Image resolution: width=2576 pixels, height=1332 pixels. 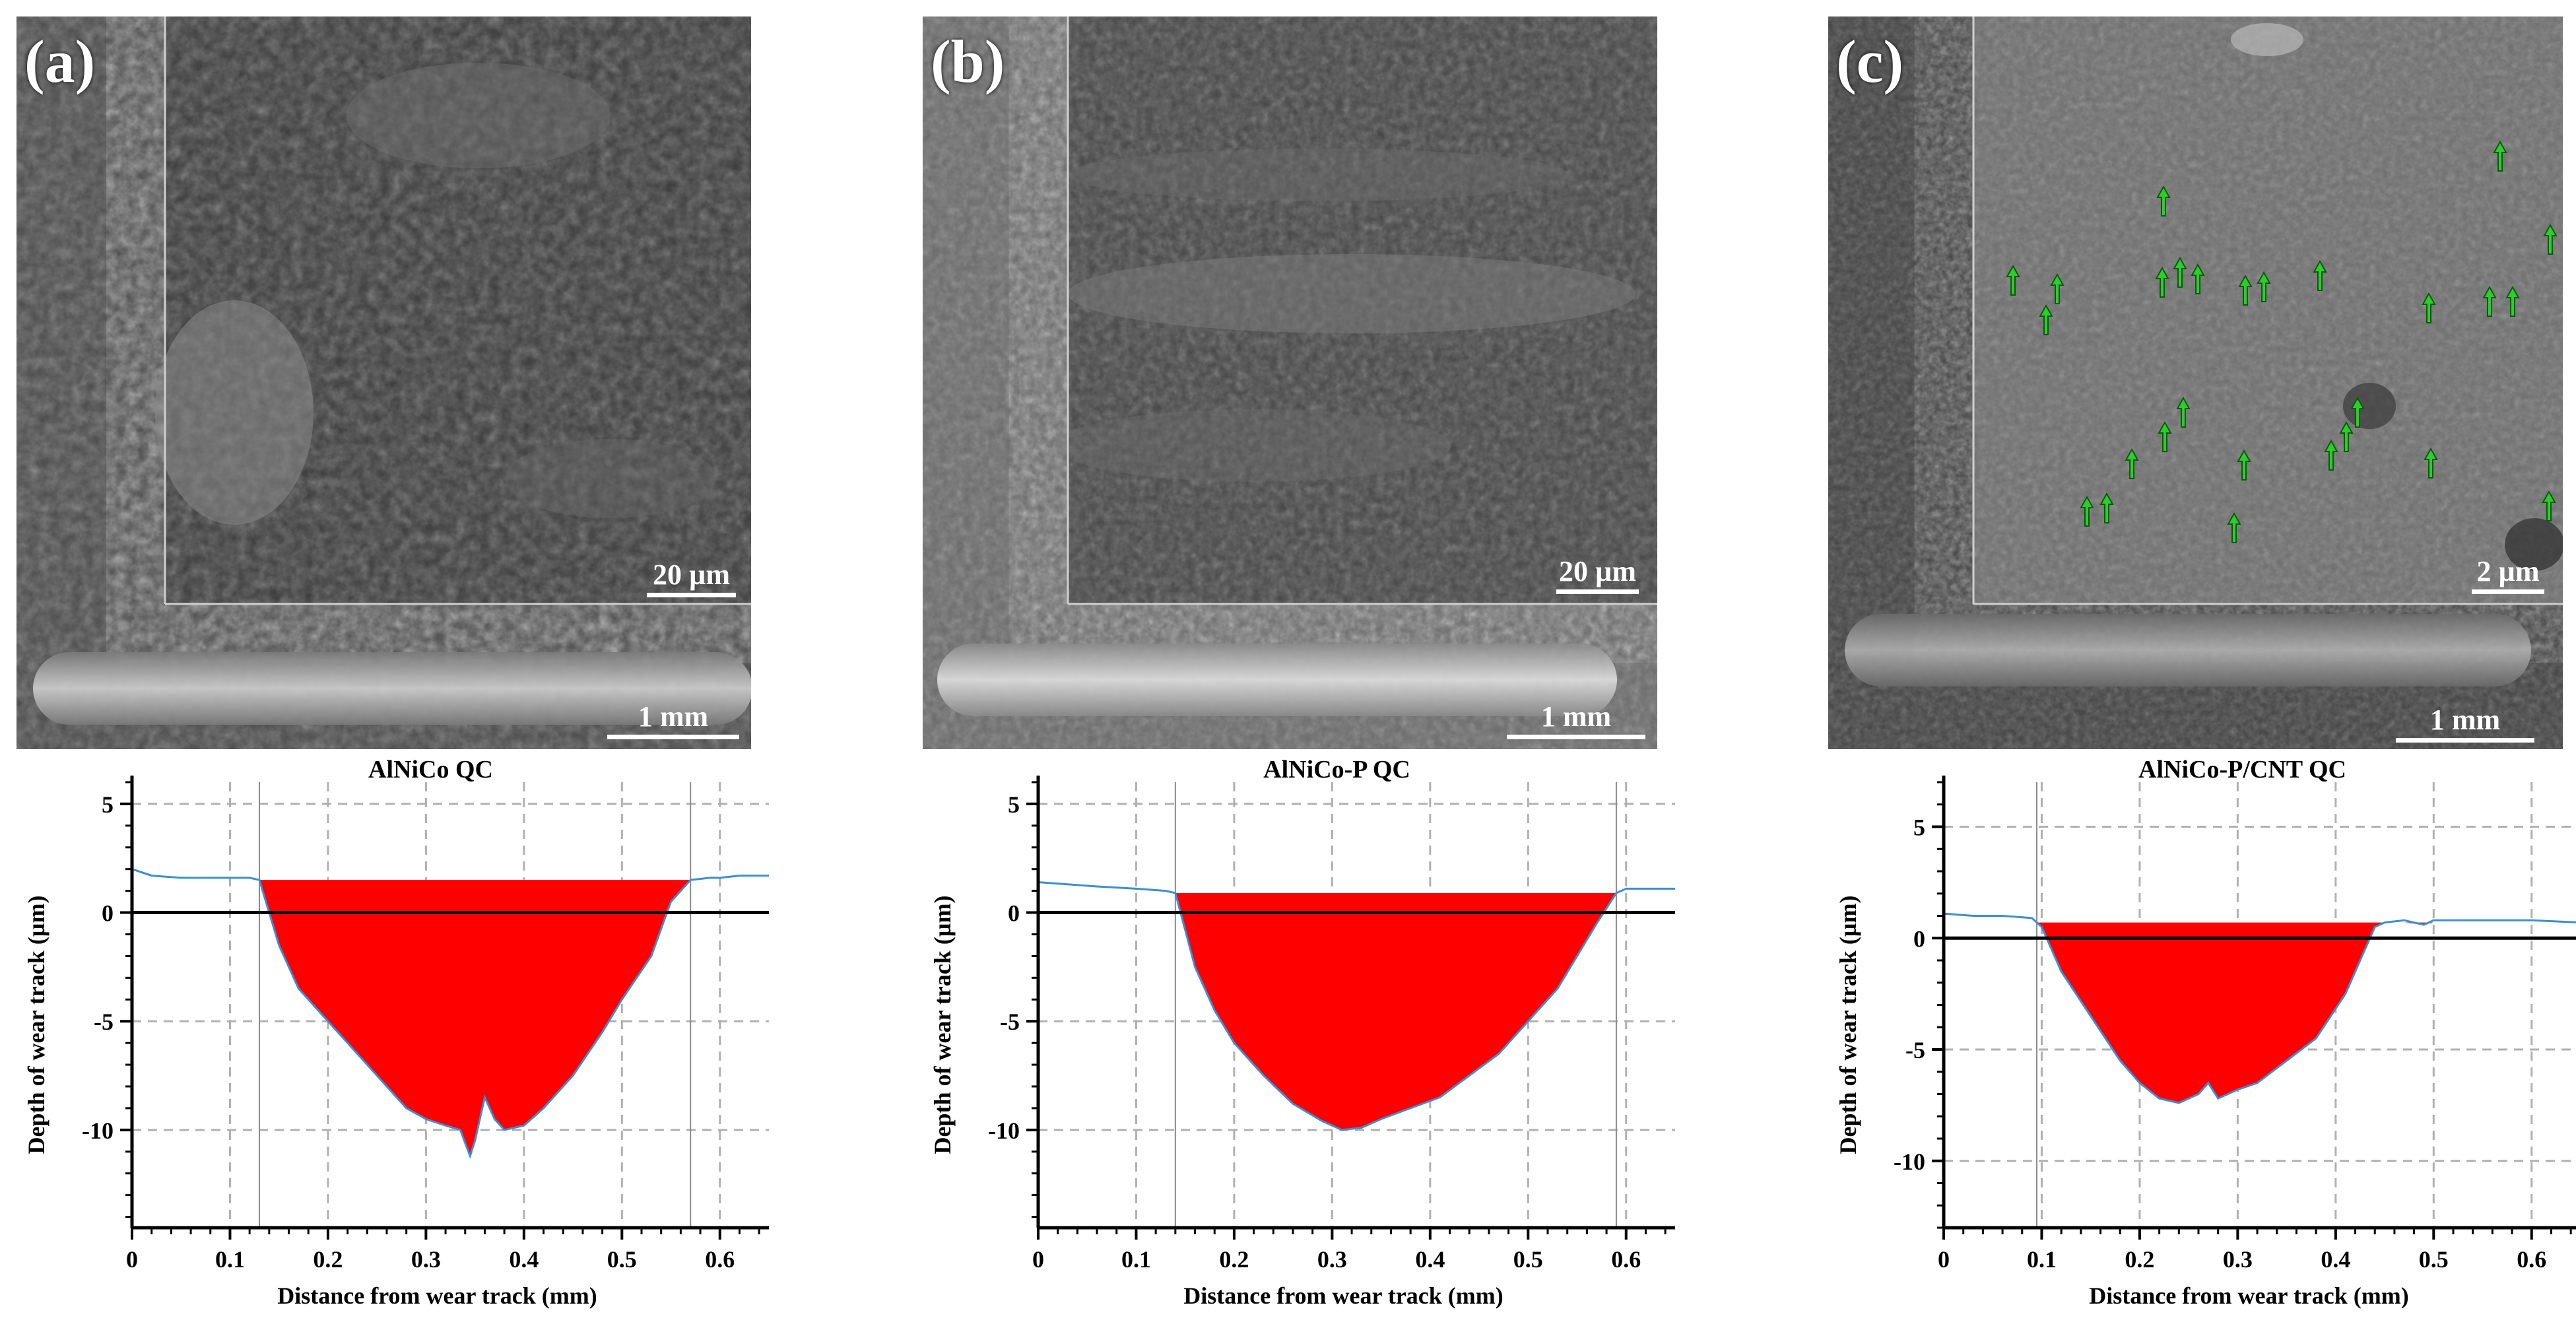 What do you see at coordinates (108, 804) in the screenshot?
I see `y-tick-label-c0-0: 5` at bounding box center [108, 804].